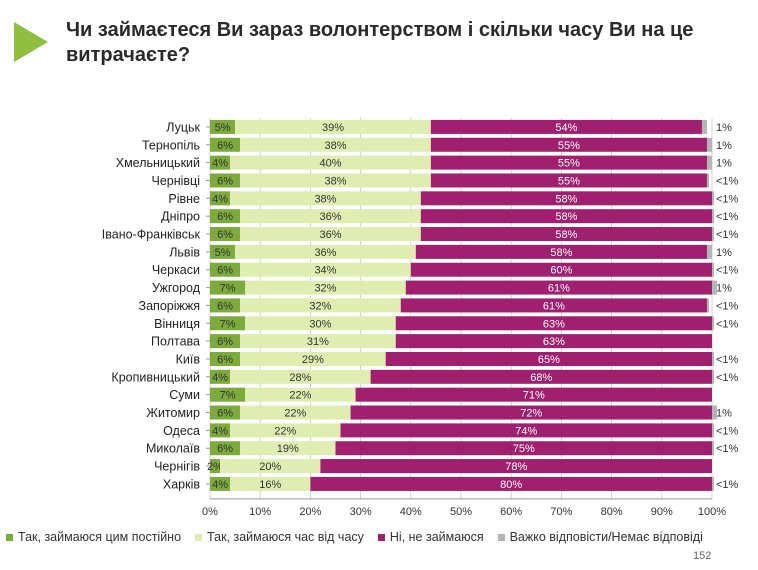  What do you see at coordinates (325, 199) in the screenshot?
I see `data-label: 38%` at bounding box center [325, 199].